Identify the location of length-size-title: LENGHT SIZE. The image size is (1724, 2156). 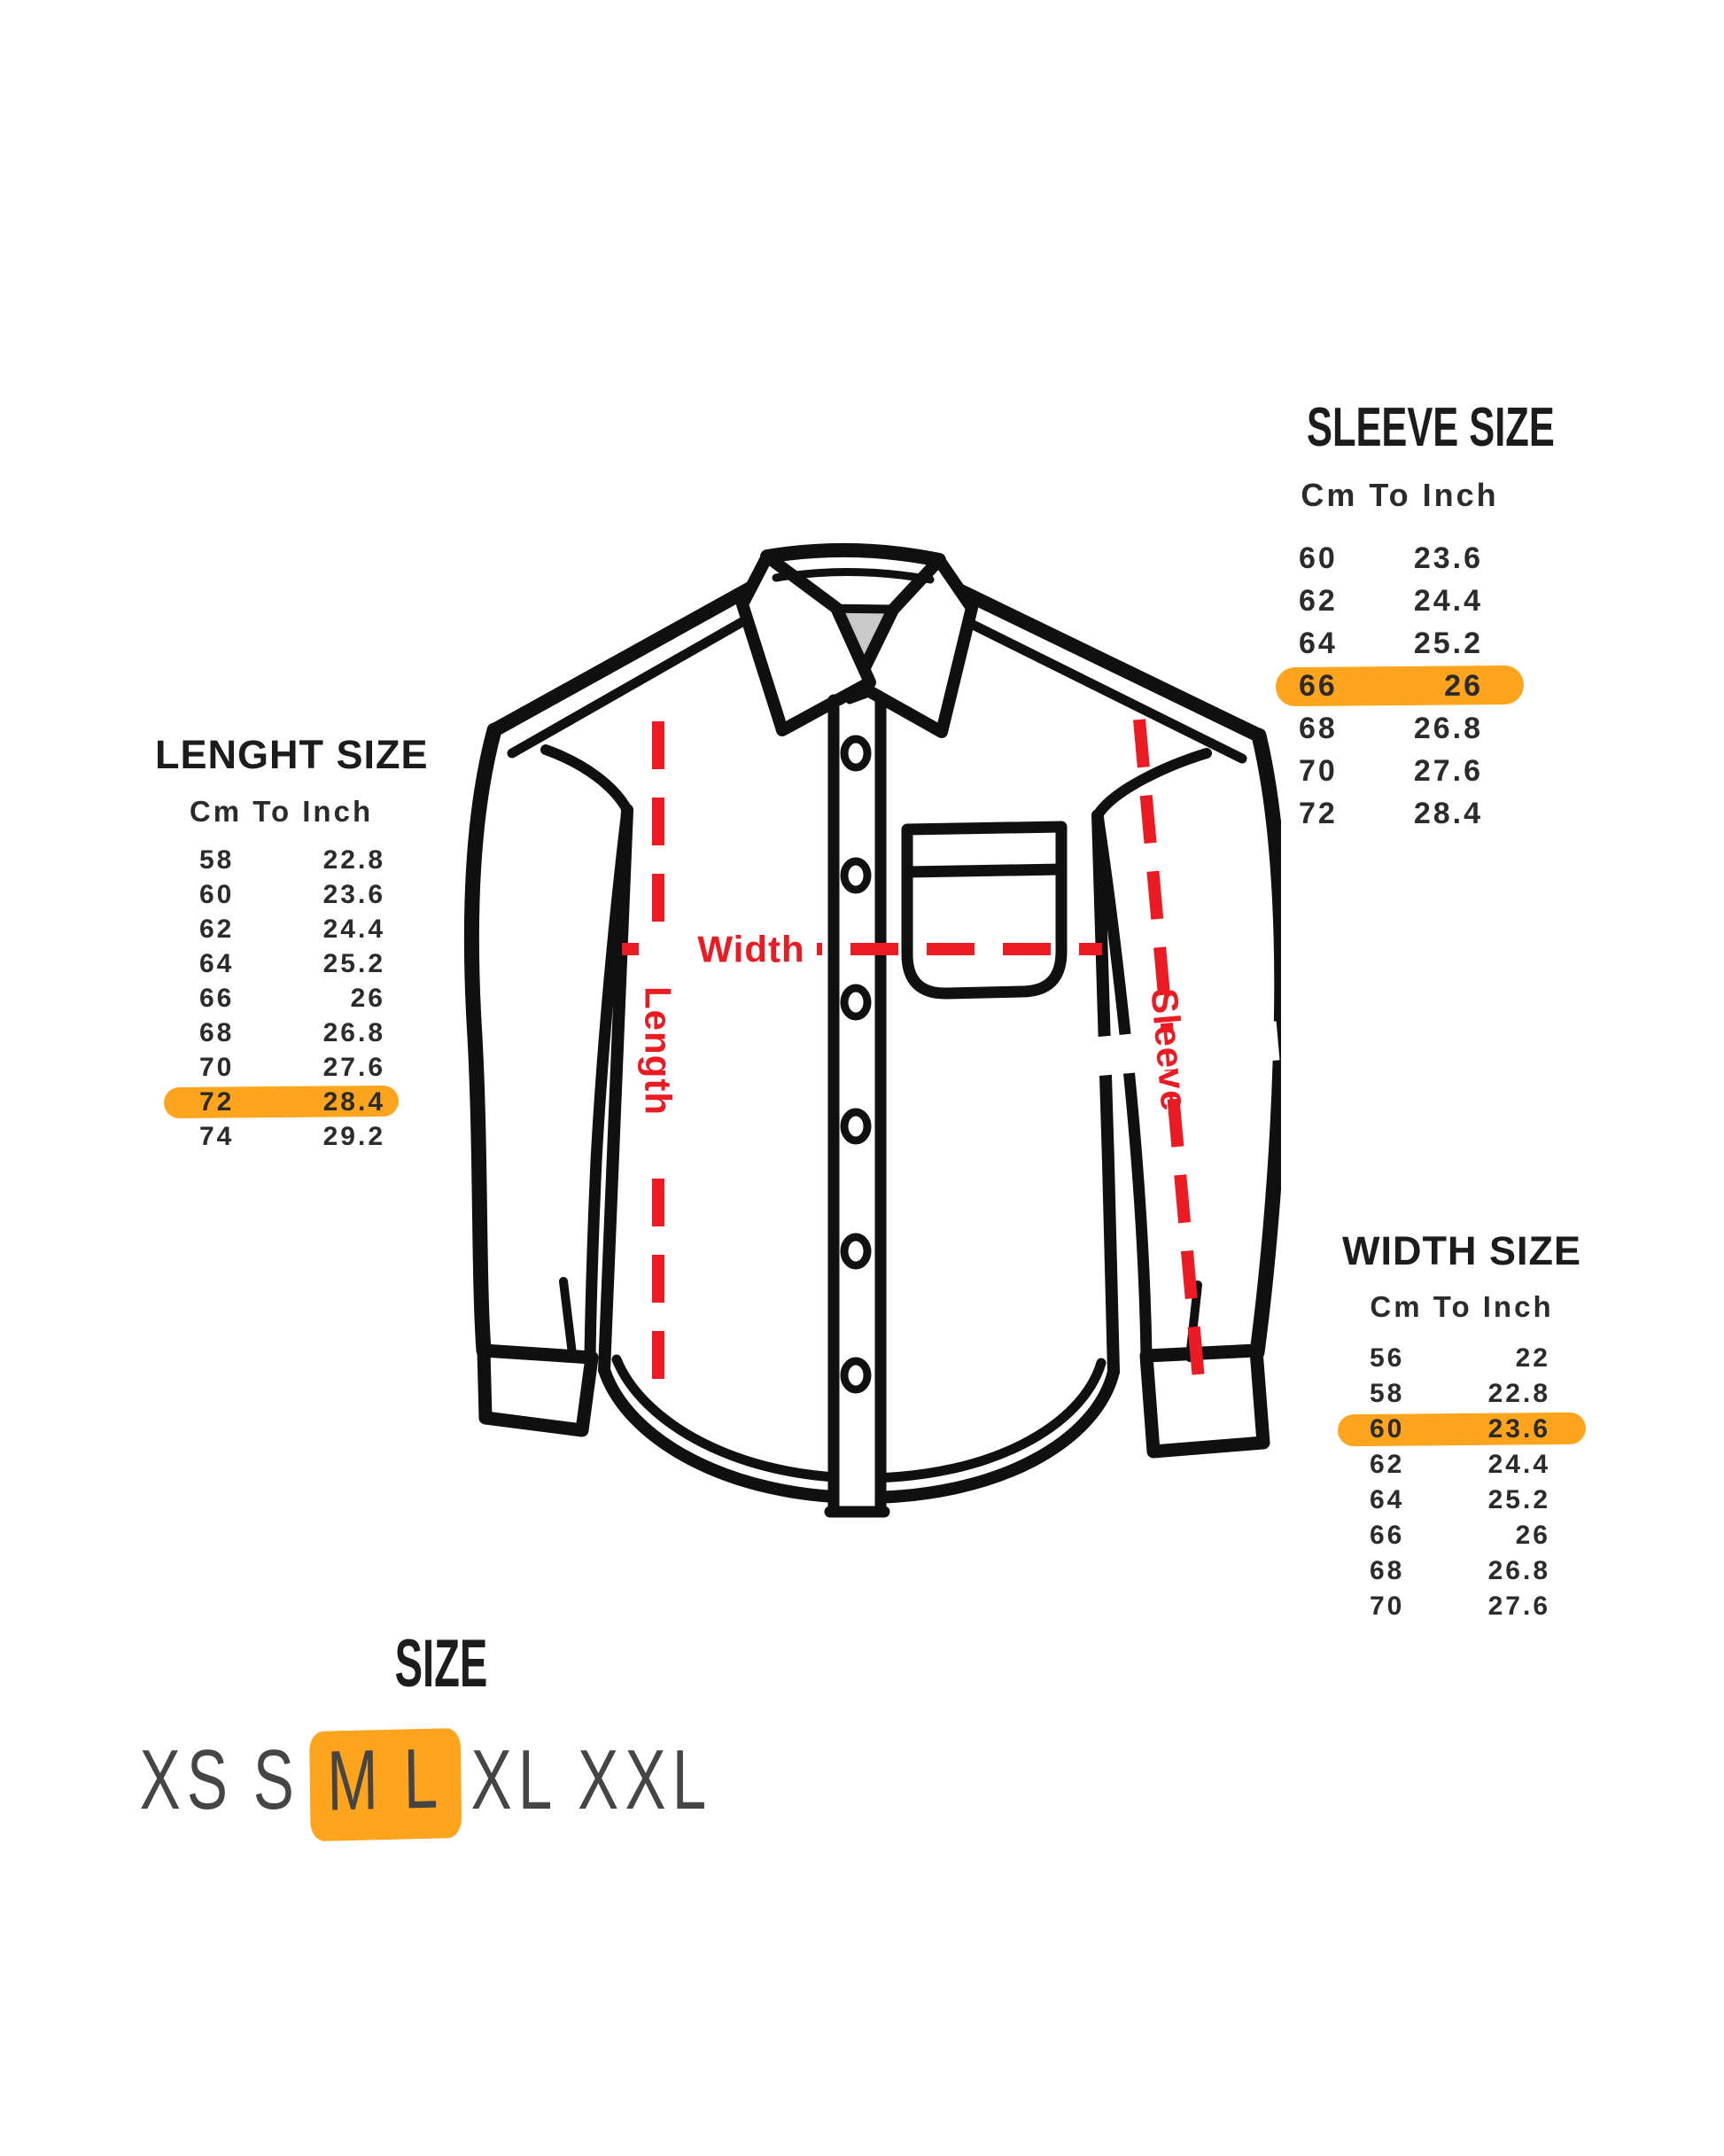
(292, 754).